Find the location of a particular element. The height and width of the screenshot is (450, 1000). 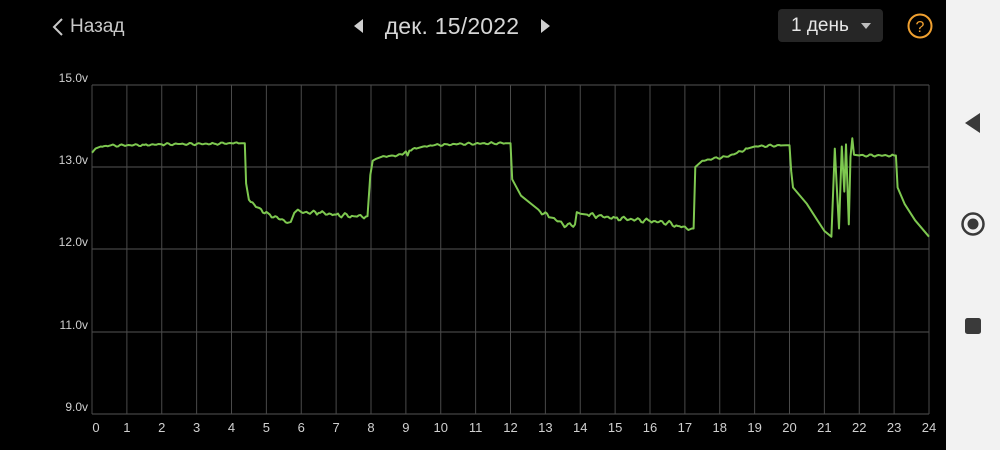

next-day-button is located at coordinates (545, 26).